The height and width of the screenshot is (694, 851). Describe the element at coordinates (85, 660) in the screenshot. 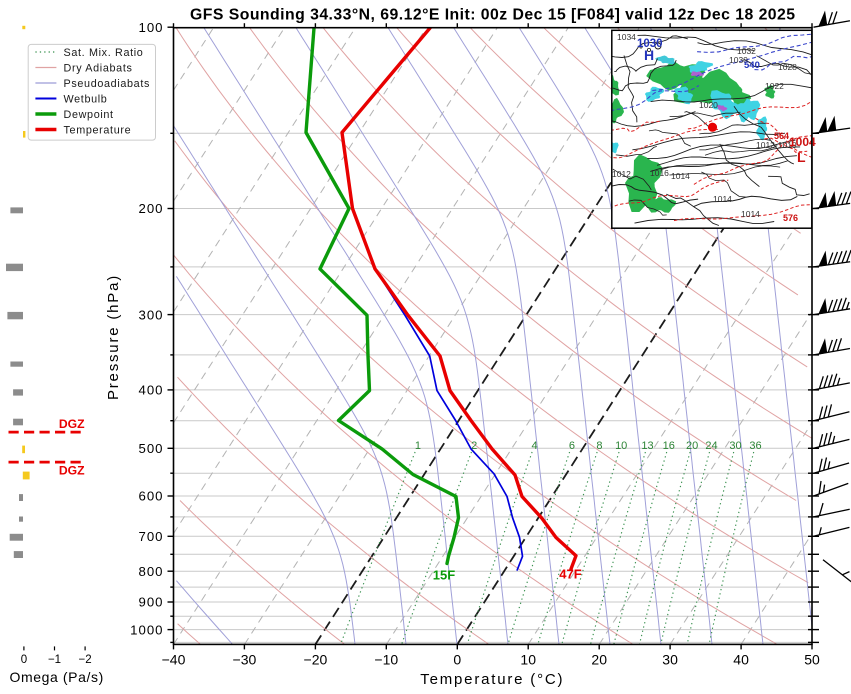

I see `svg-text: −2` at that location.